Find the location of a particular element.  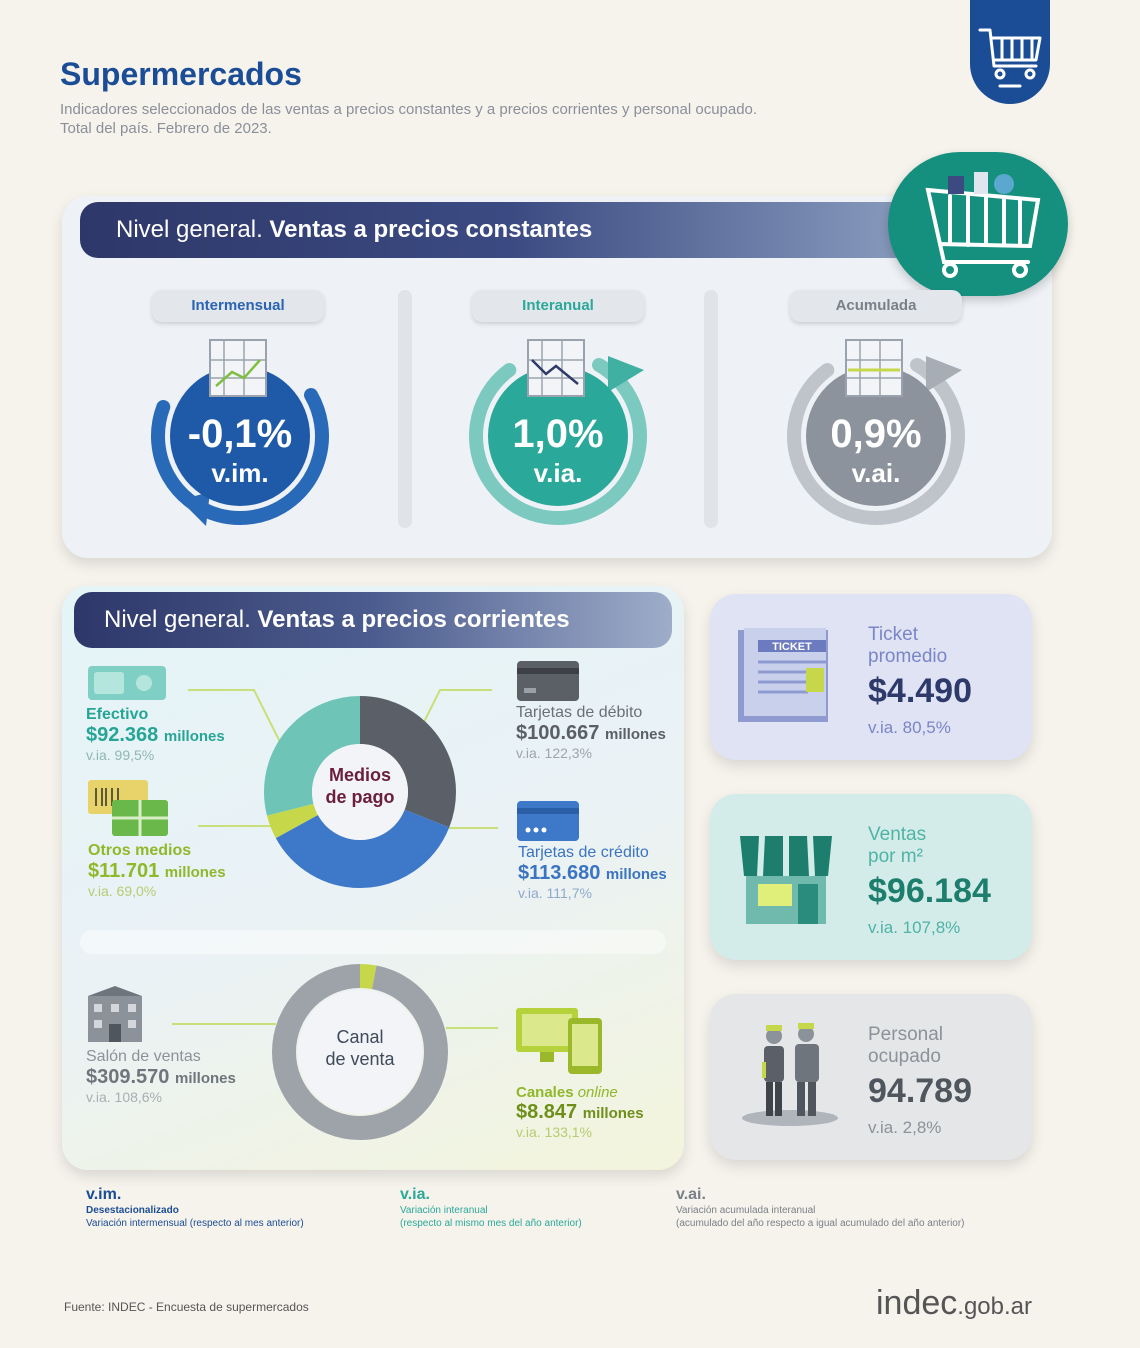

slice-salon is located at coordinates (360, 1052).